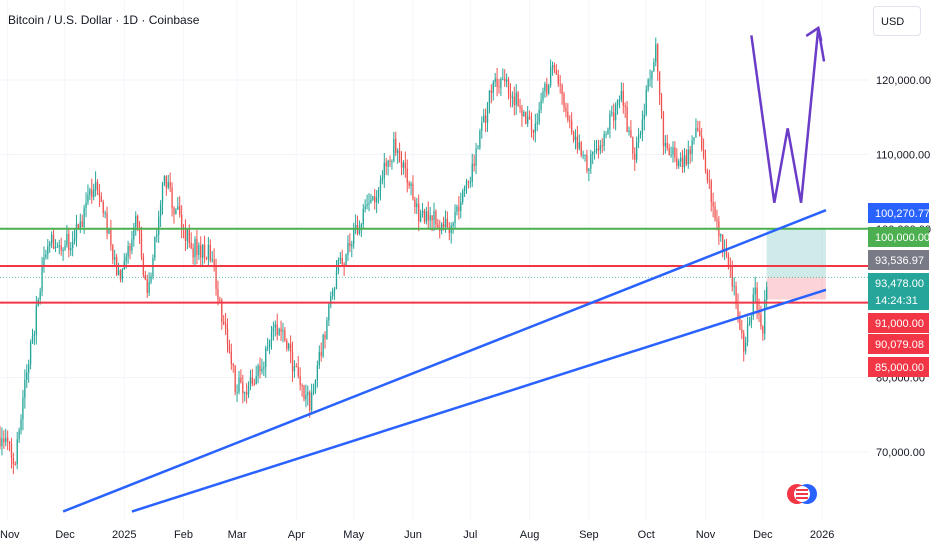 This screenshot has height=550, width=932. What do you see at coordinates (898, 367) in the screenshot?
I see `price-label: 85,000.00` at bounding box center [898, 367].